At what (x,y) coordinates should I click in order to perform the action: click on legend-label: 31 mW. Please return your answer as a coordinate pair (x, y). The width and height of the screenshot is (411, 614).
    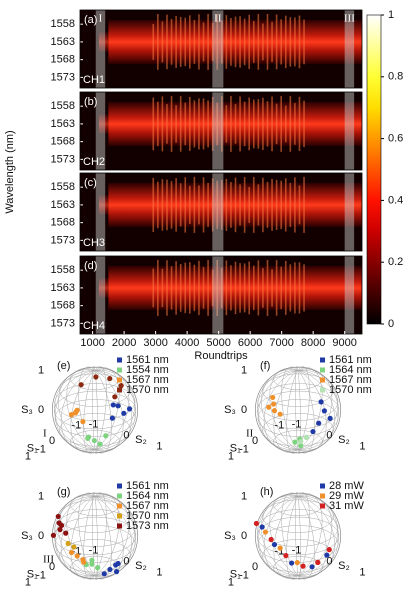
    Looking at the image, I should click on (346, 506).